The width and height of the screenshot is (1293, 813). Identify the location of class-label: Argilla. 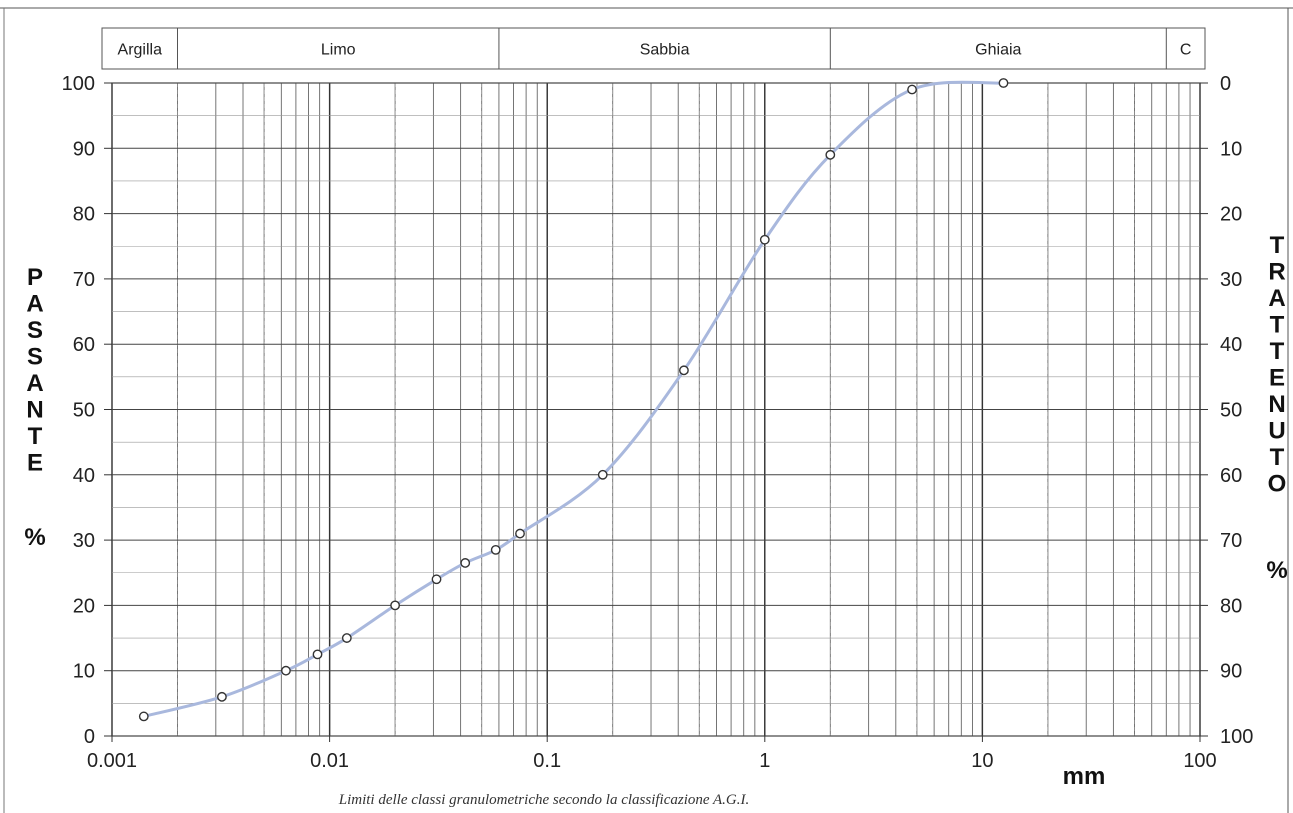
(140, 50).